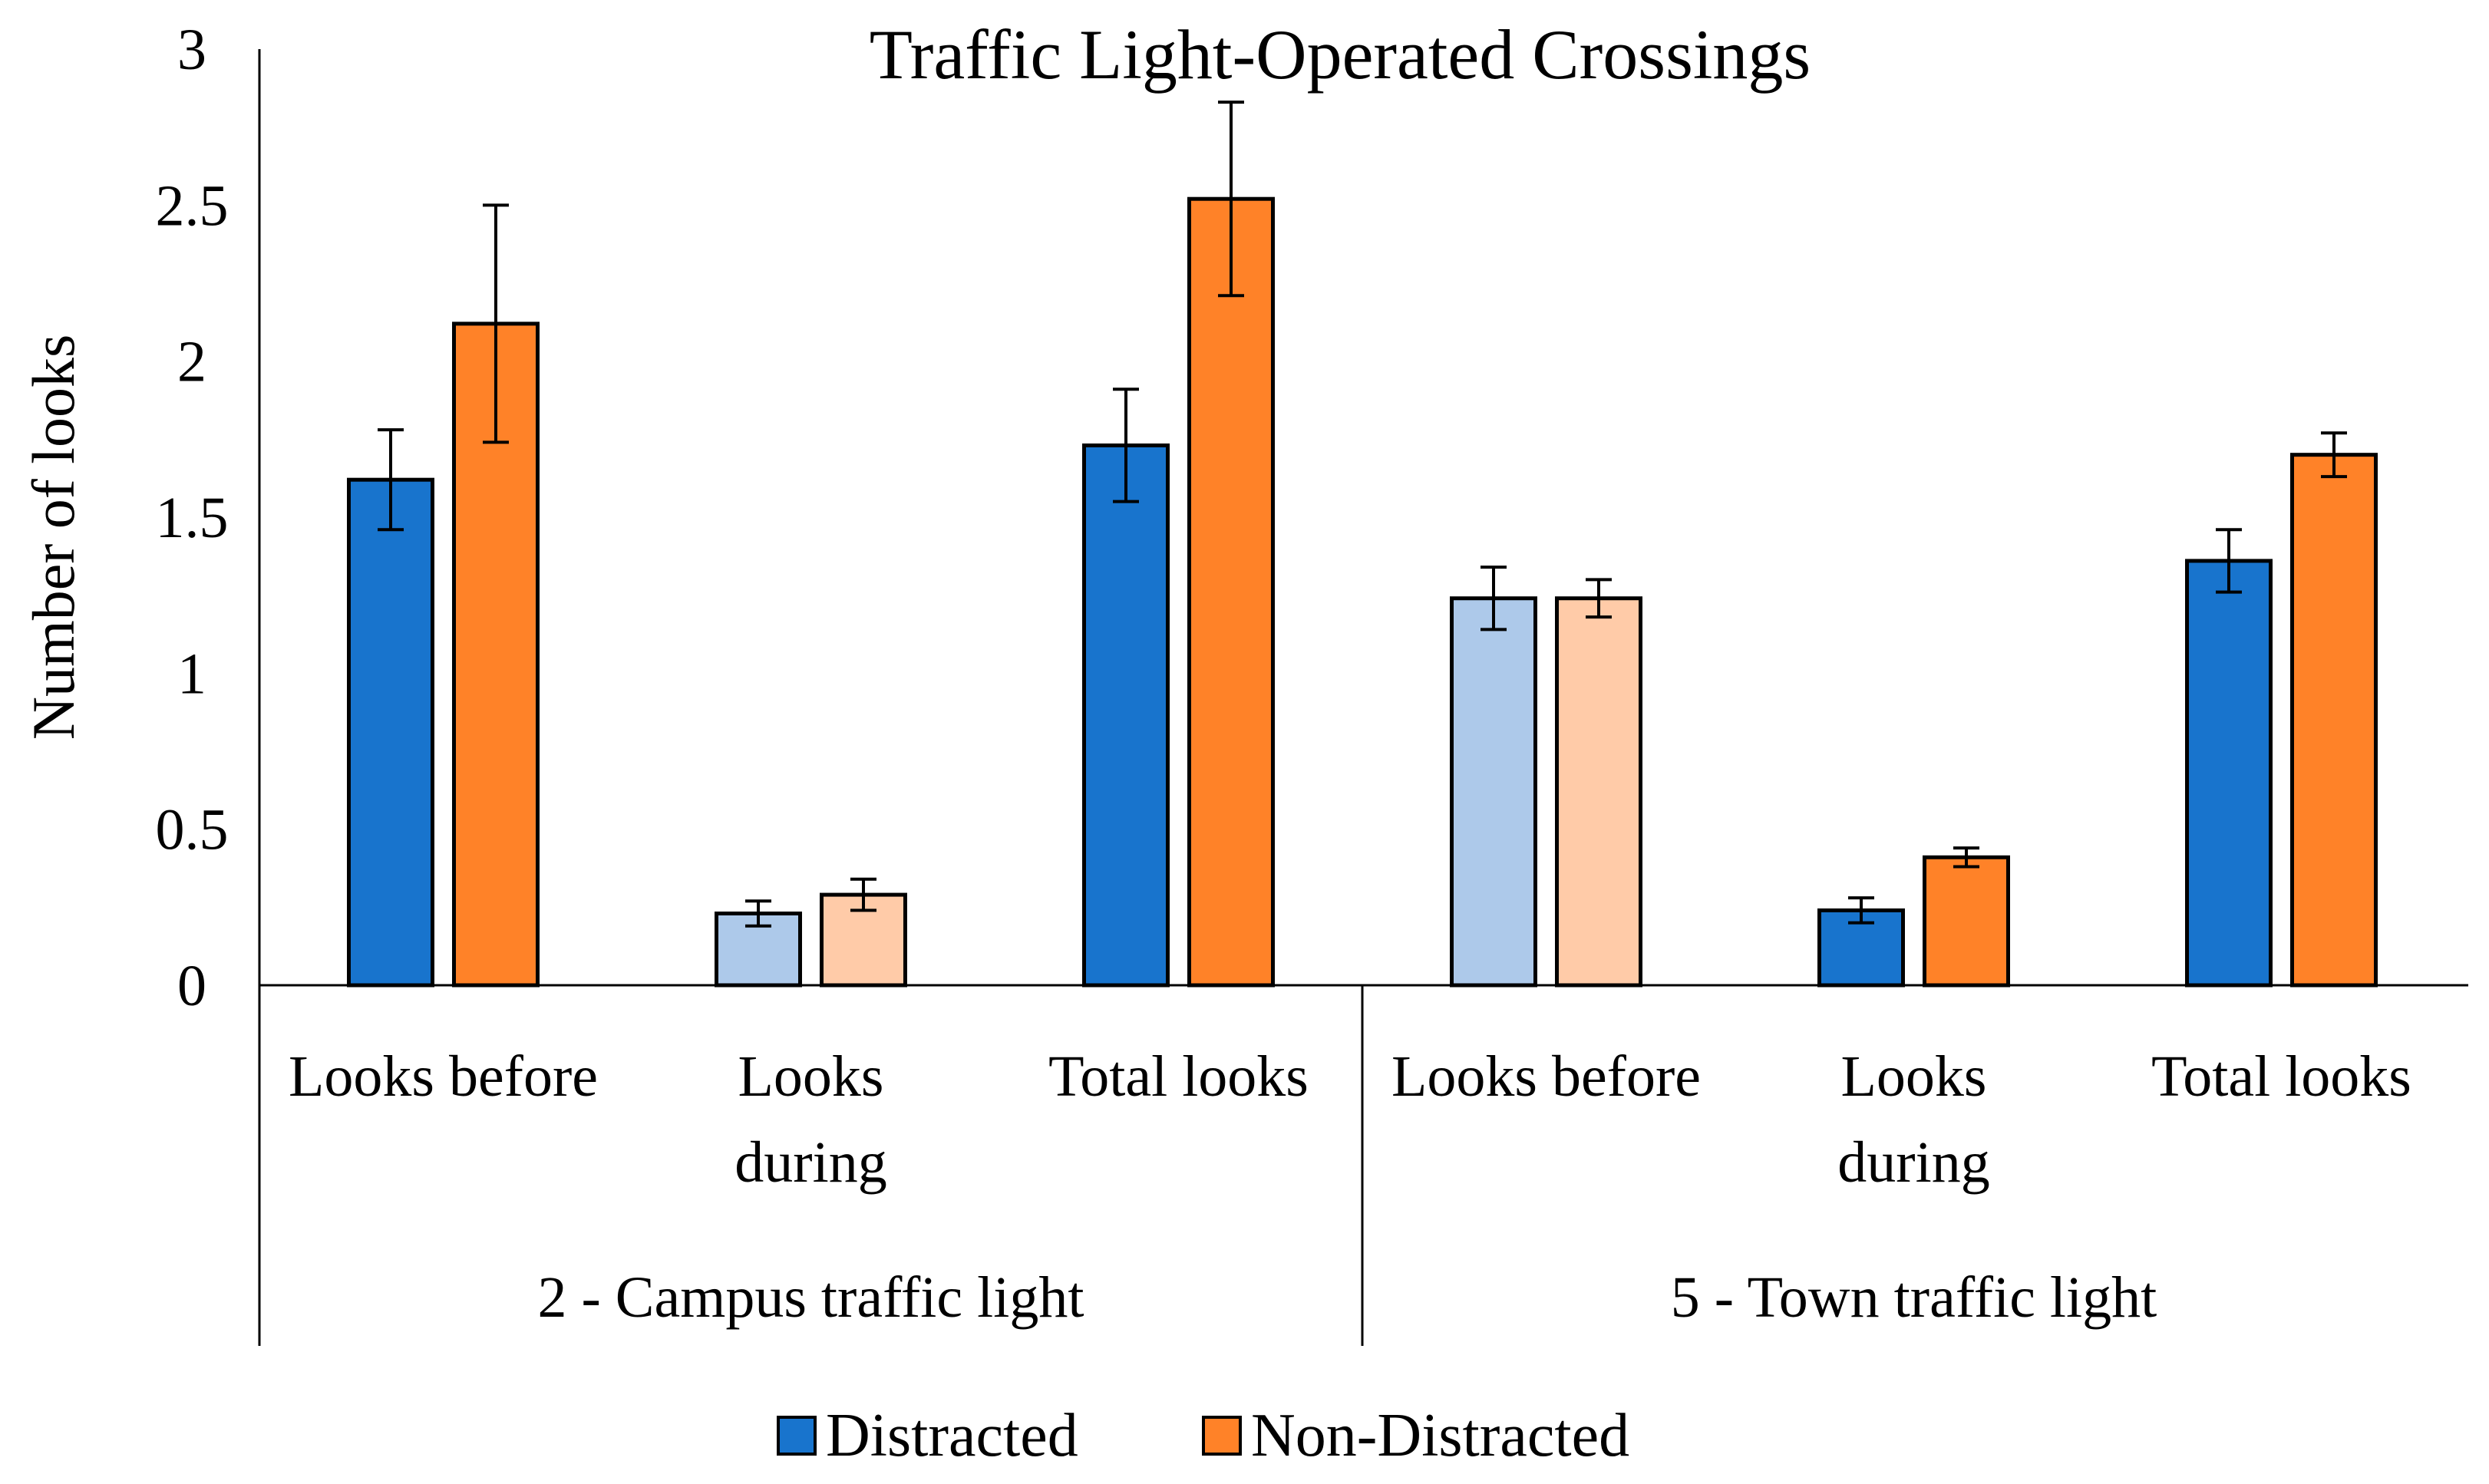 This screenshot has height=1484, width=2489. I want to click on y-axis-label: Number of looks, so click(53, 537).